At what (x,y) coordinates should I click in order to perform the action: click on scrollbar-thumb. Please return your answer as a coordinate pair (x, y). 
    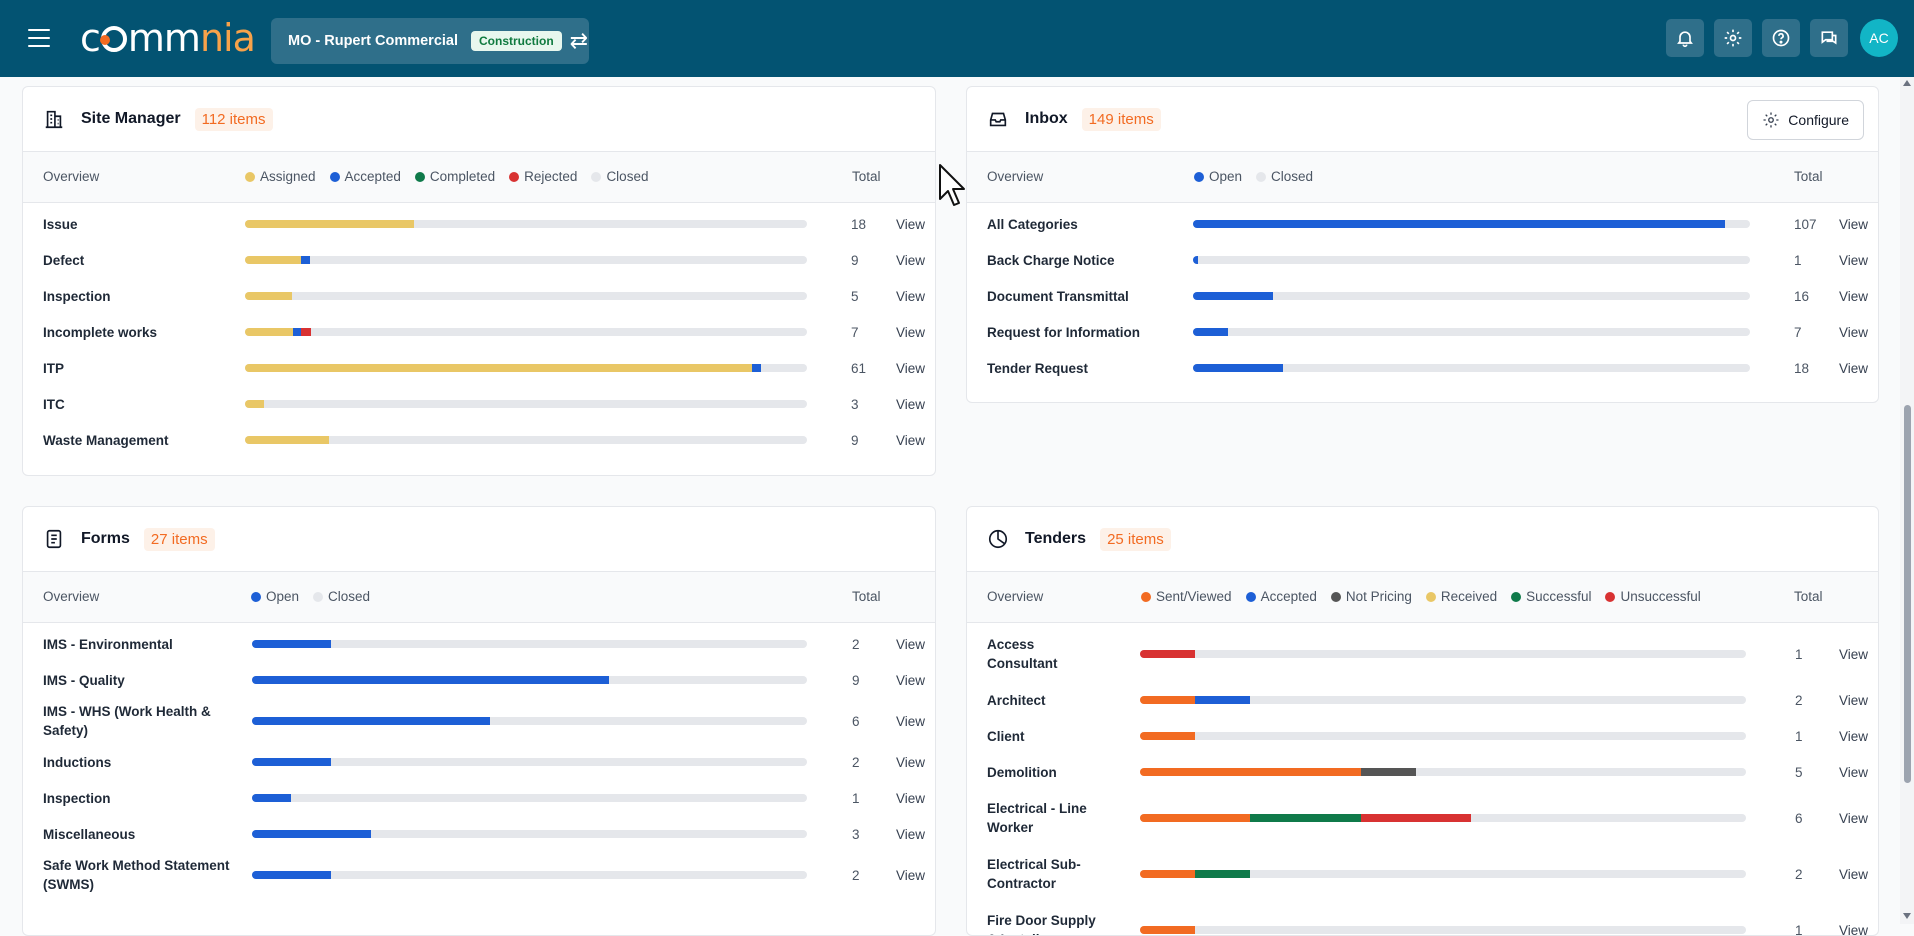
    Looking at the image, I should click on (1907, 594).